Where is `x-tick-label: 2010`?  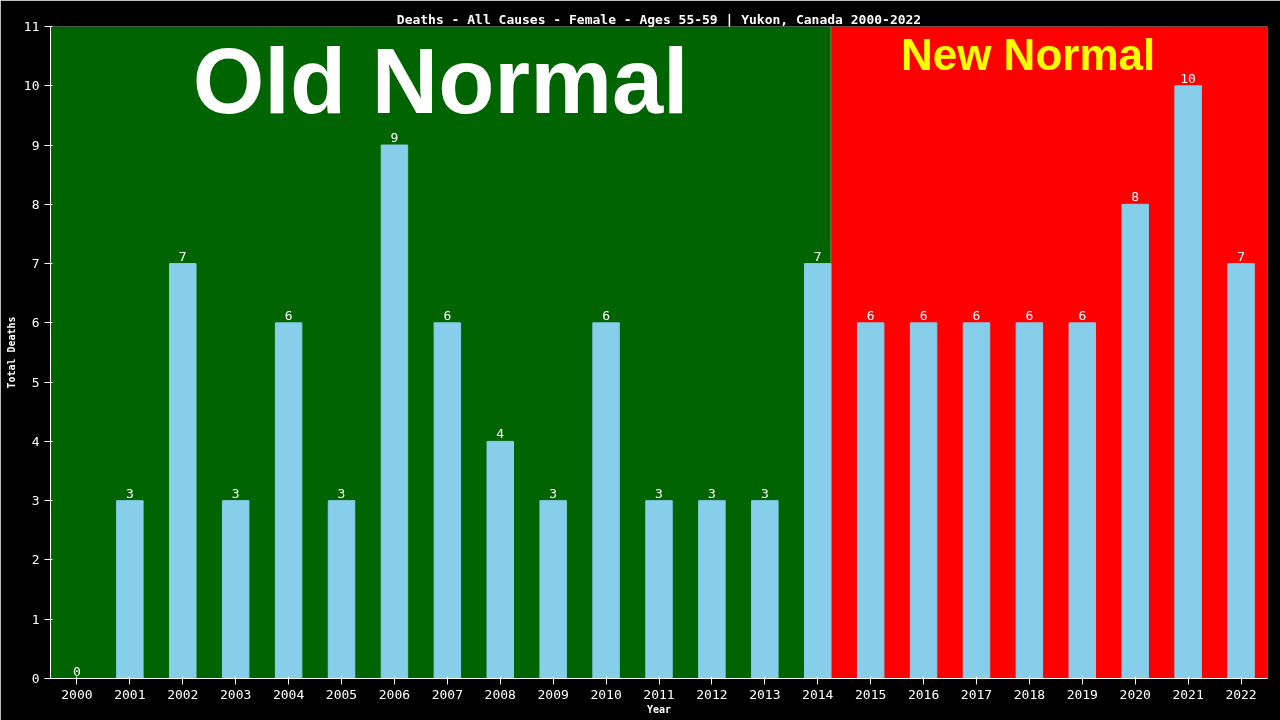 x-tick-label: 2010 is located at coordinates (606, 694).